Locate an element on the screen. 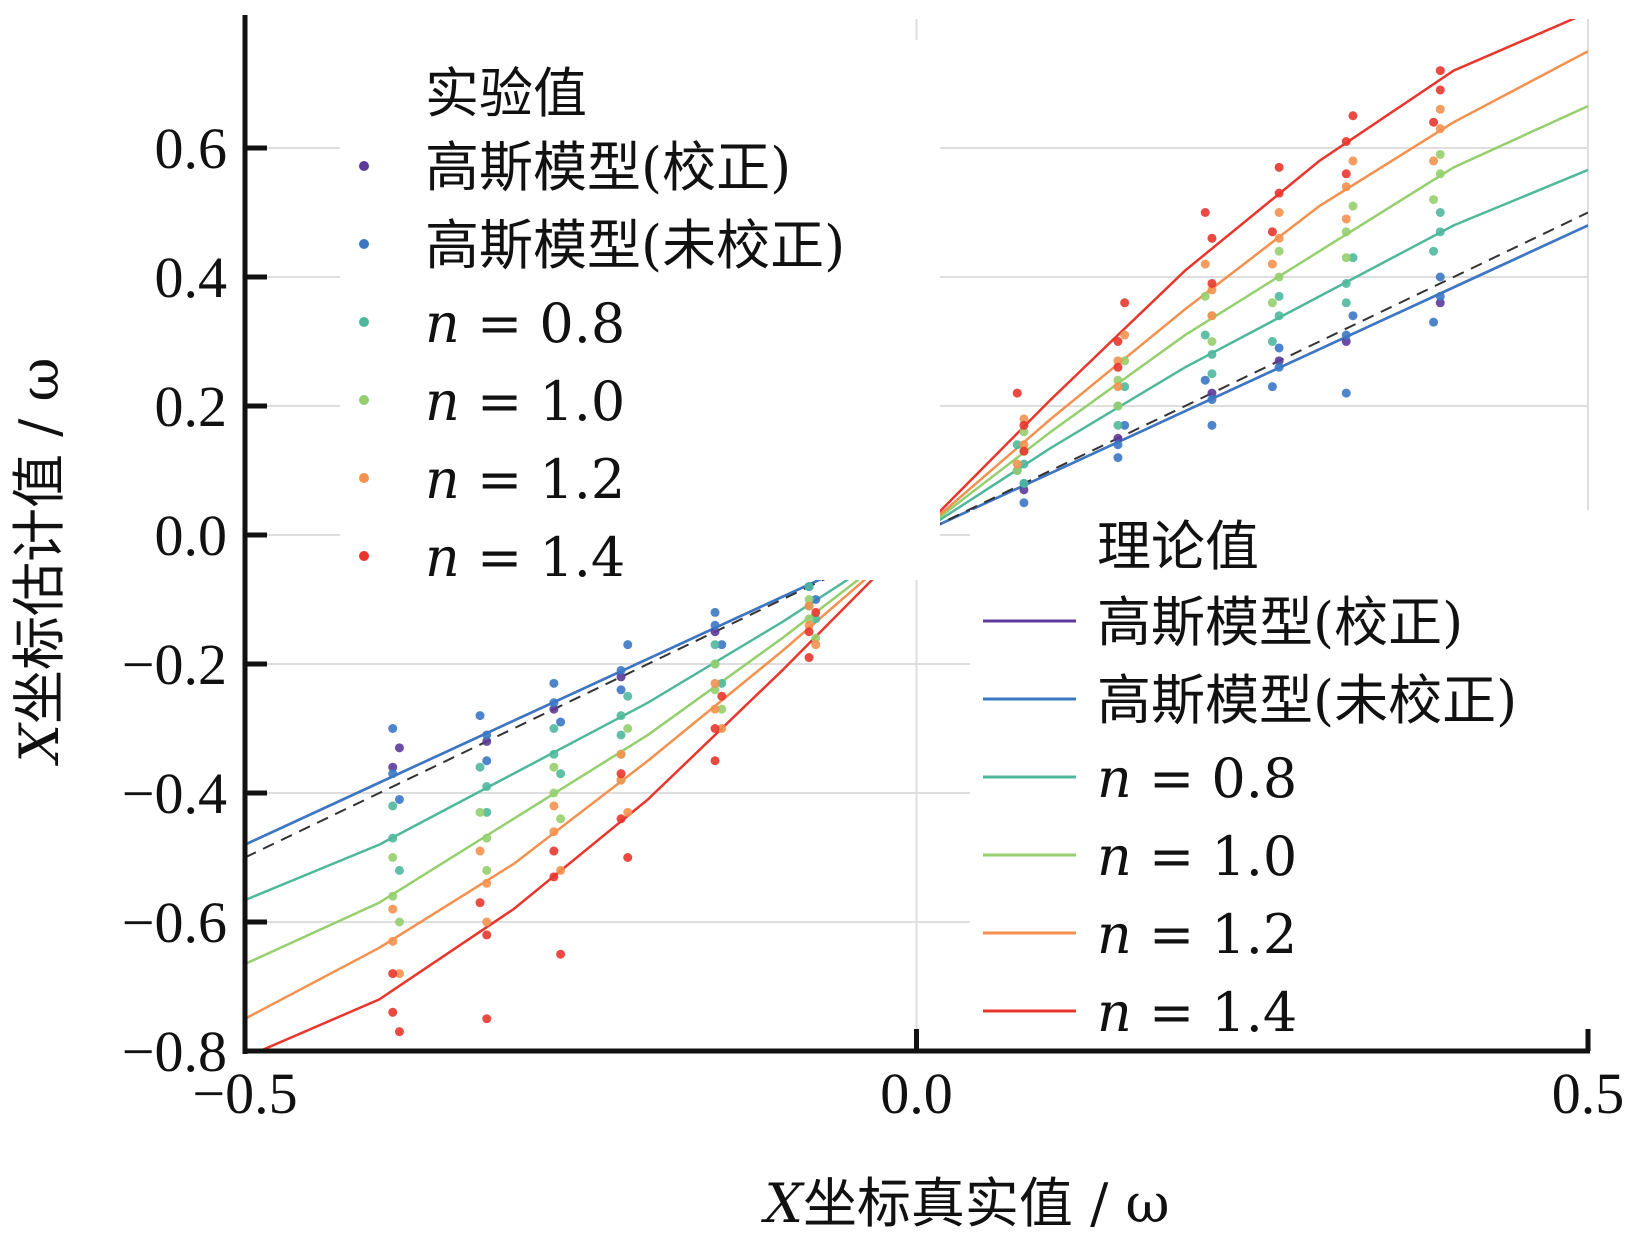 The width and height of the screenshot is (1631, 1235). legend-label-1: 高斯模型(未校正) is located at coordinates (1307, 700).